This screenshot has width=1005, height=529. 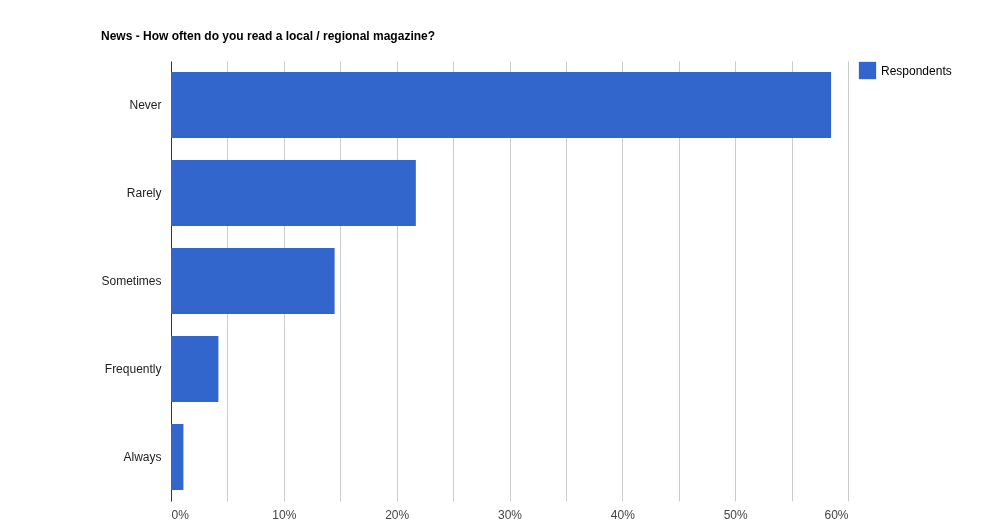 What do you see at coordinates (836, 514) in the screenshot?
I see `x-tick-label: 60%` at bounding box center [836, 514].